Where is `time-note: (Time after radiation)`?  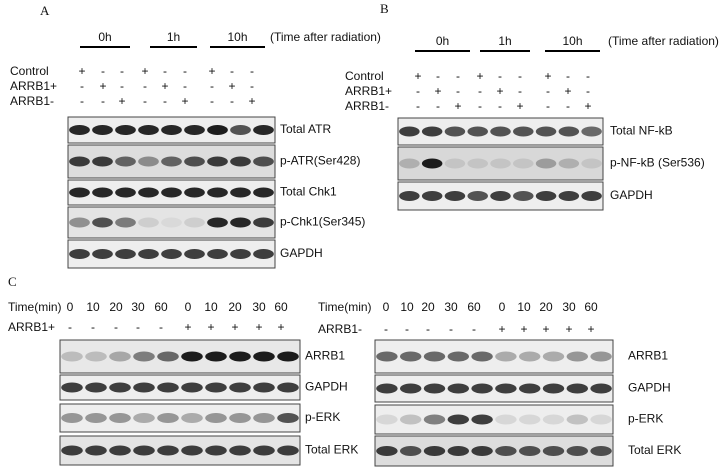 time-note: (Time after radiation) is located at coordinates (663, 41).